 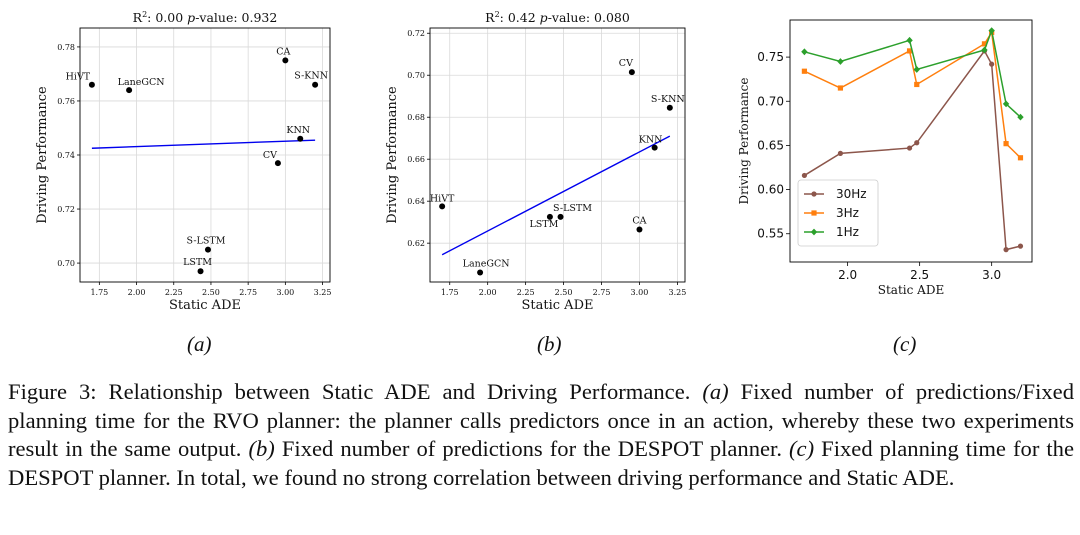 I want to click on chart-title: R2: 0.42 p-value: 0.080, so click(x=557, y=17).